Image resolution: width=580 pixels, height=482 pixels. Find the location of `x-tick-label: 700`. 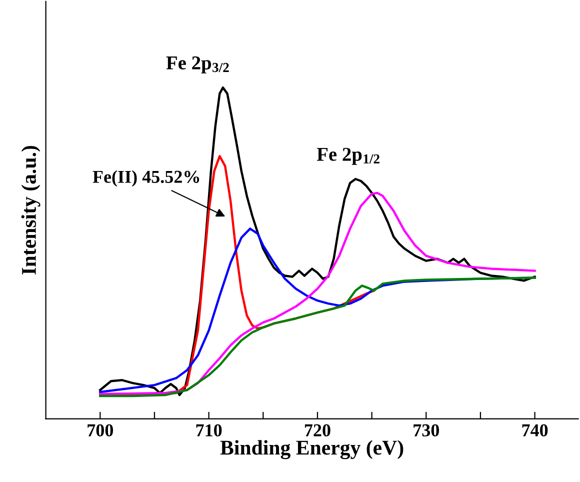

x-tick-label: 700 is located at coordinates (101, 430).